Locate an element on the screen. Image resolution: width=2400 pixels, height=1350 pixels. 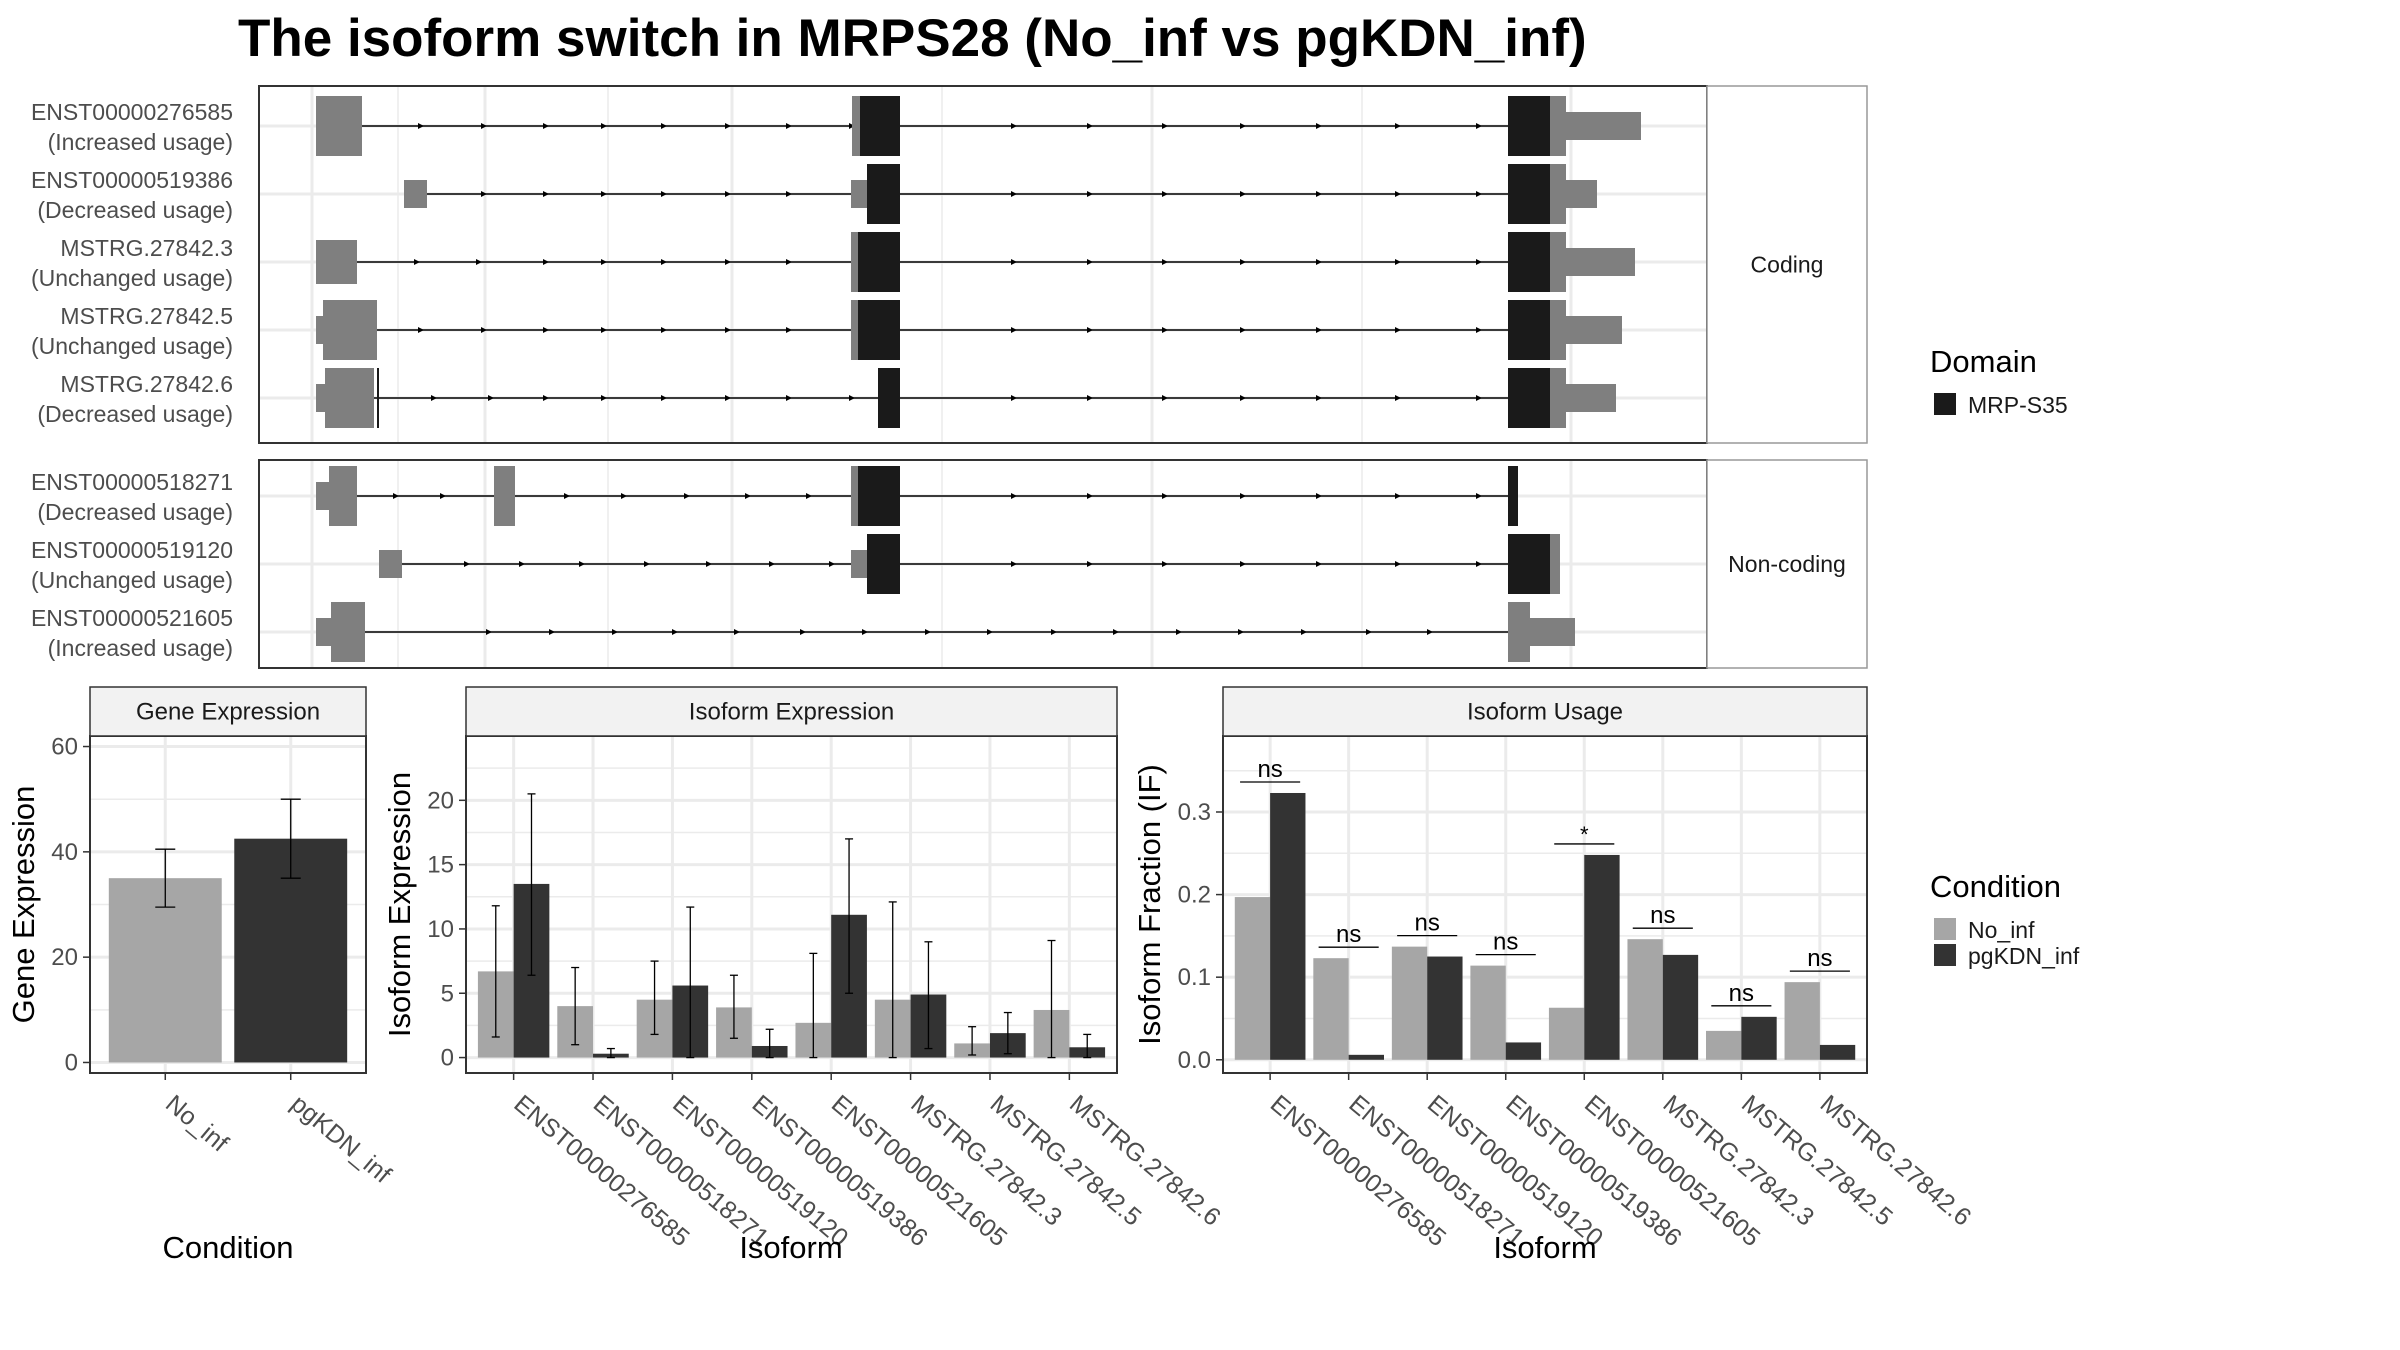
isoform-label-enst00000521605: ENST00000521605 is located at coordinates (132, 618).